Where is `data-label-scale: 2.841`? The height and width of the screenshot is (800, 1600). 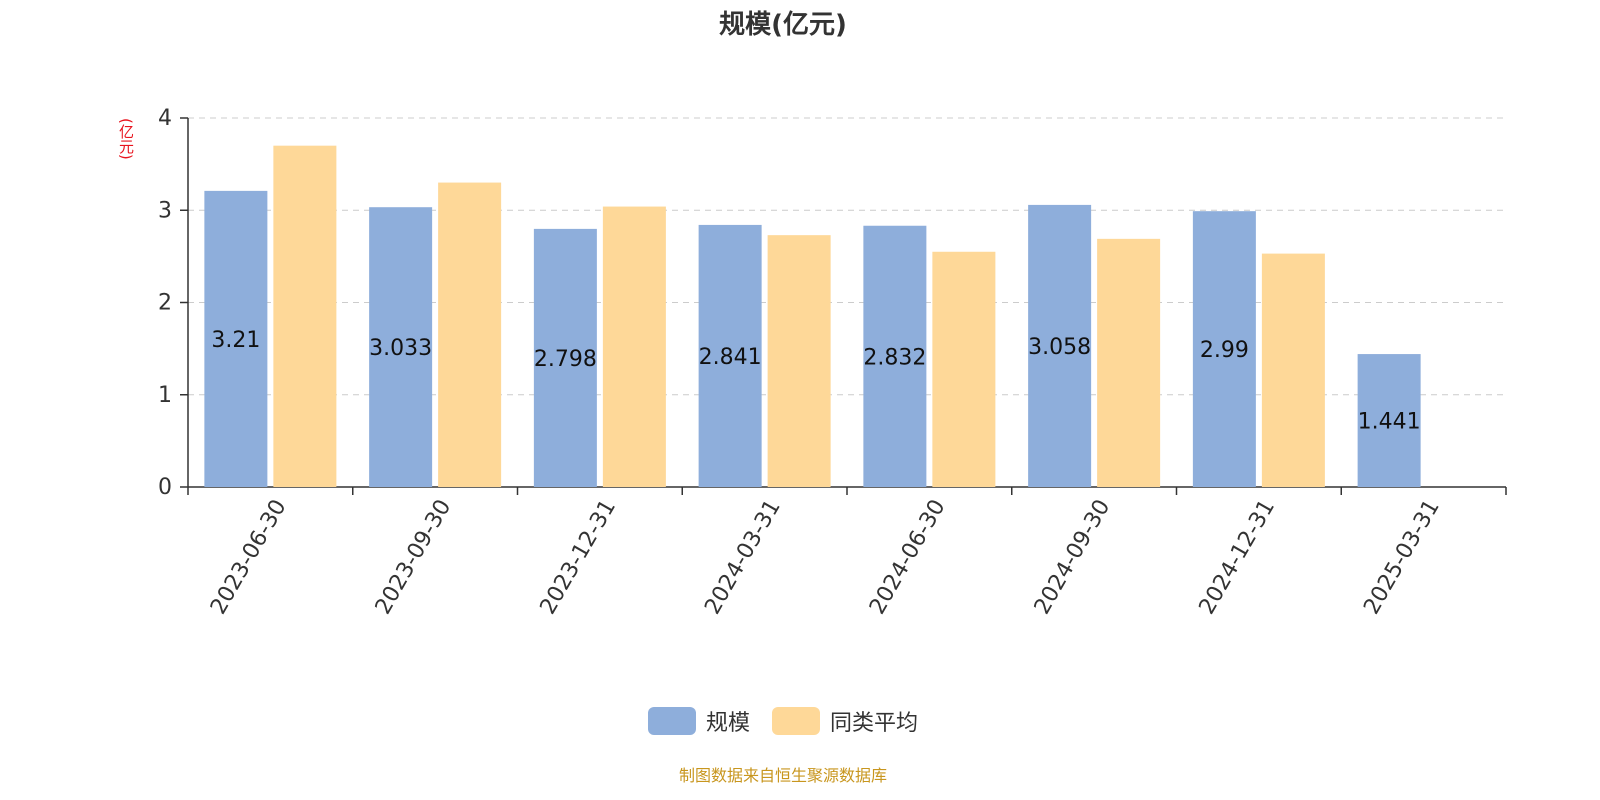 data-label-scale: 2.841 is located at coordinates (730, 357).